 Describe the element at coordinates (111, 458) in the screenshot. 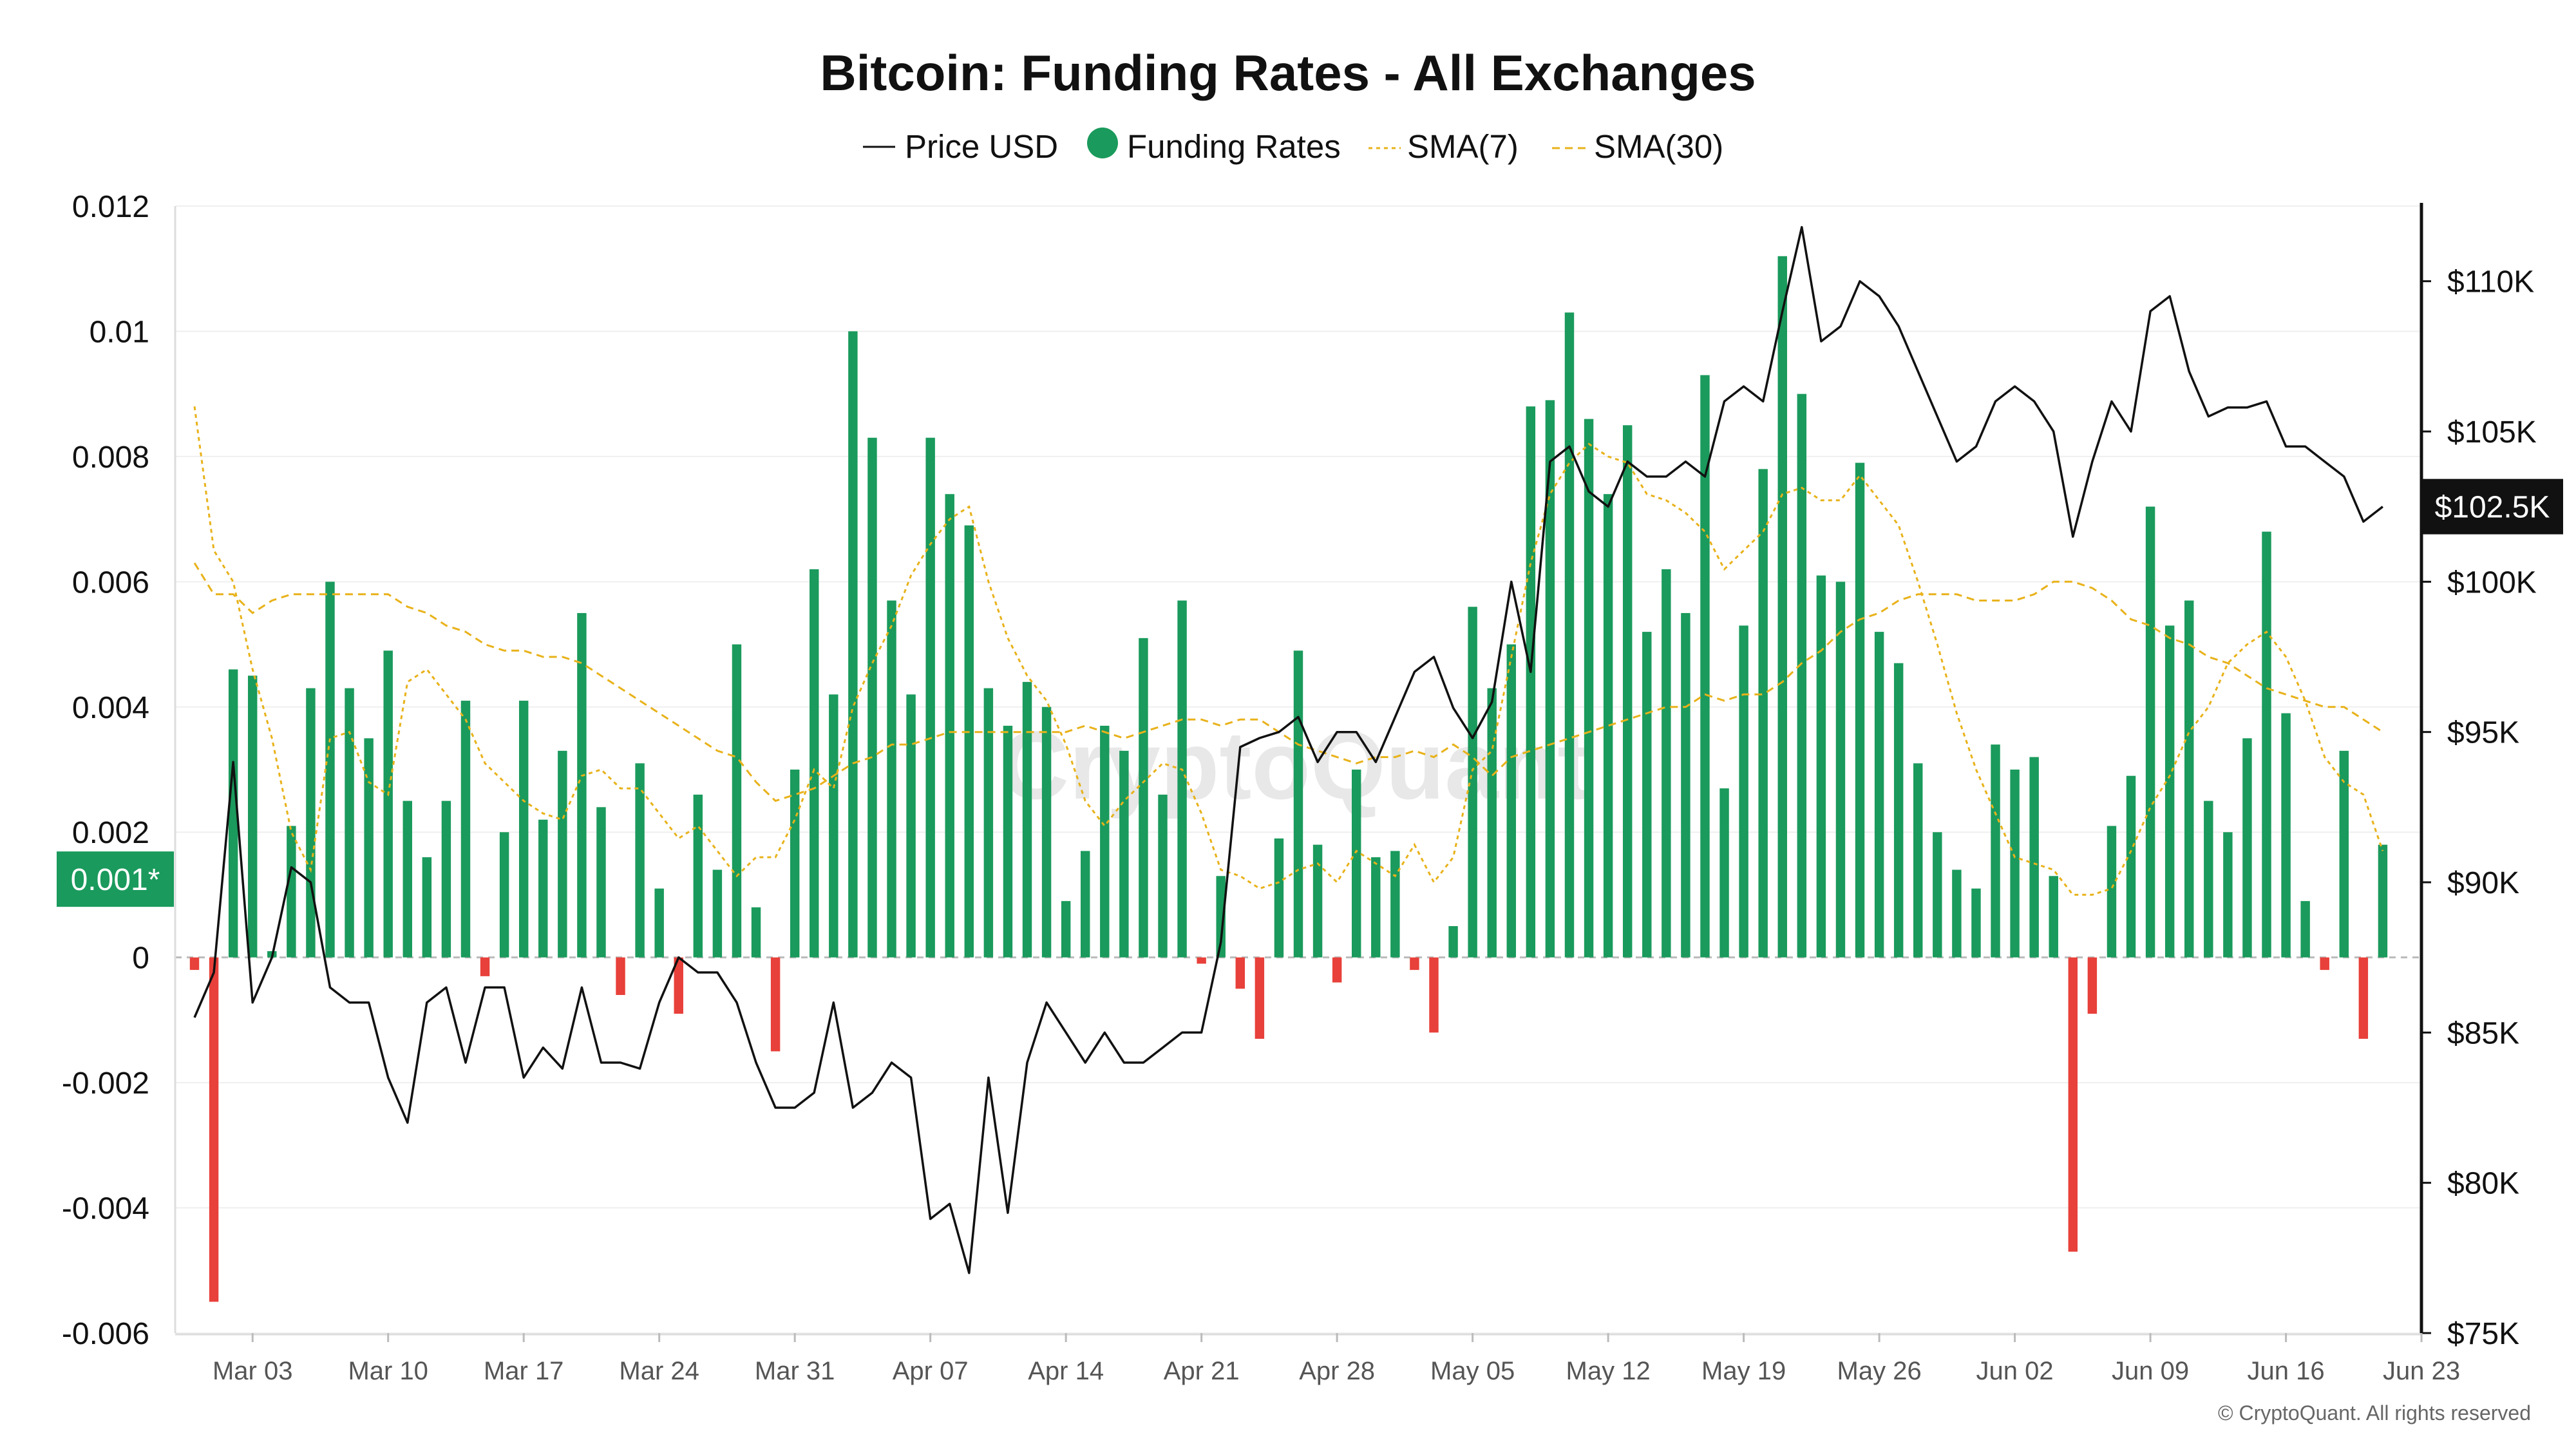

I see `y-left-tick-label: 0.008` at that location.